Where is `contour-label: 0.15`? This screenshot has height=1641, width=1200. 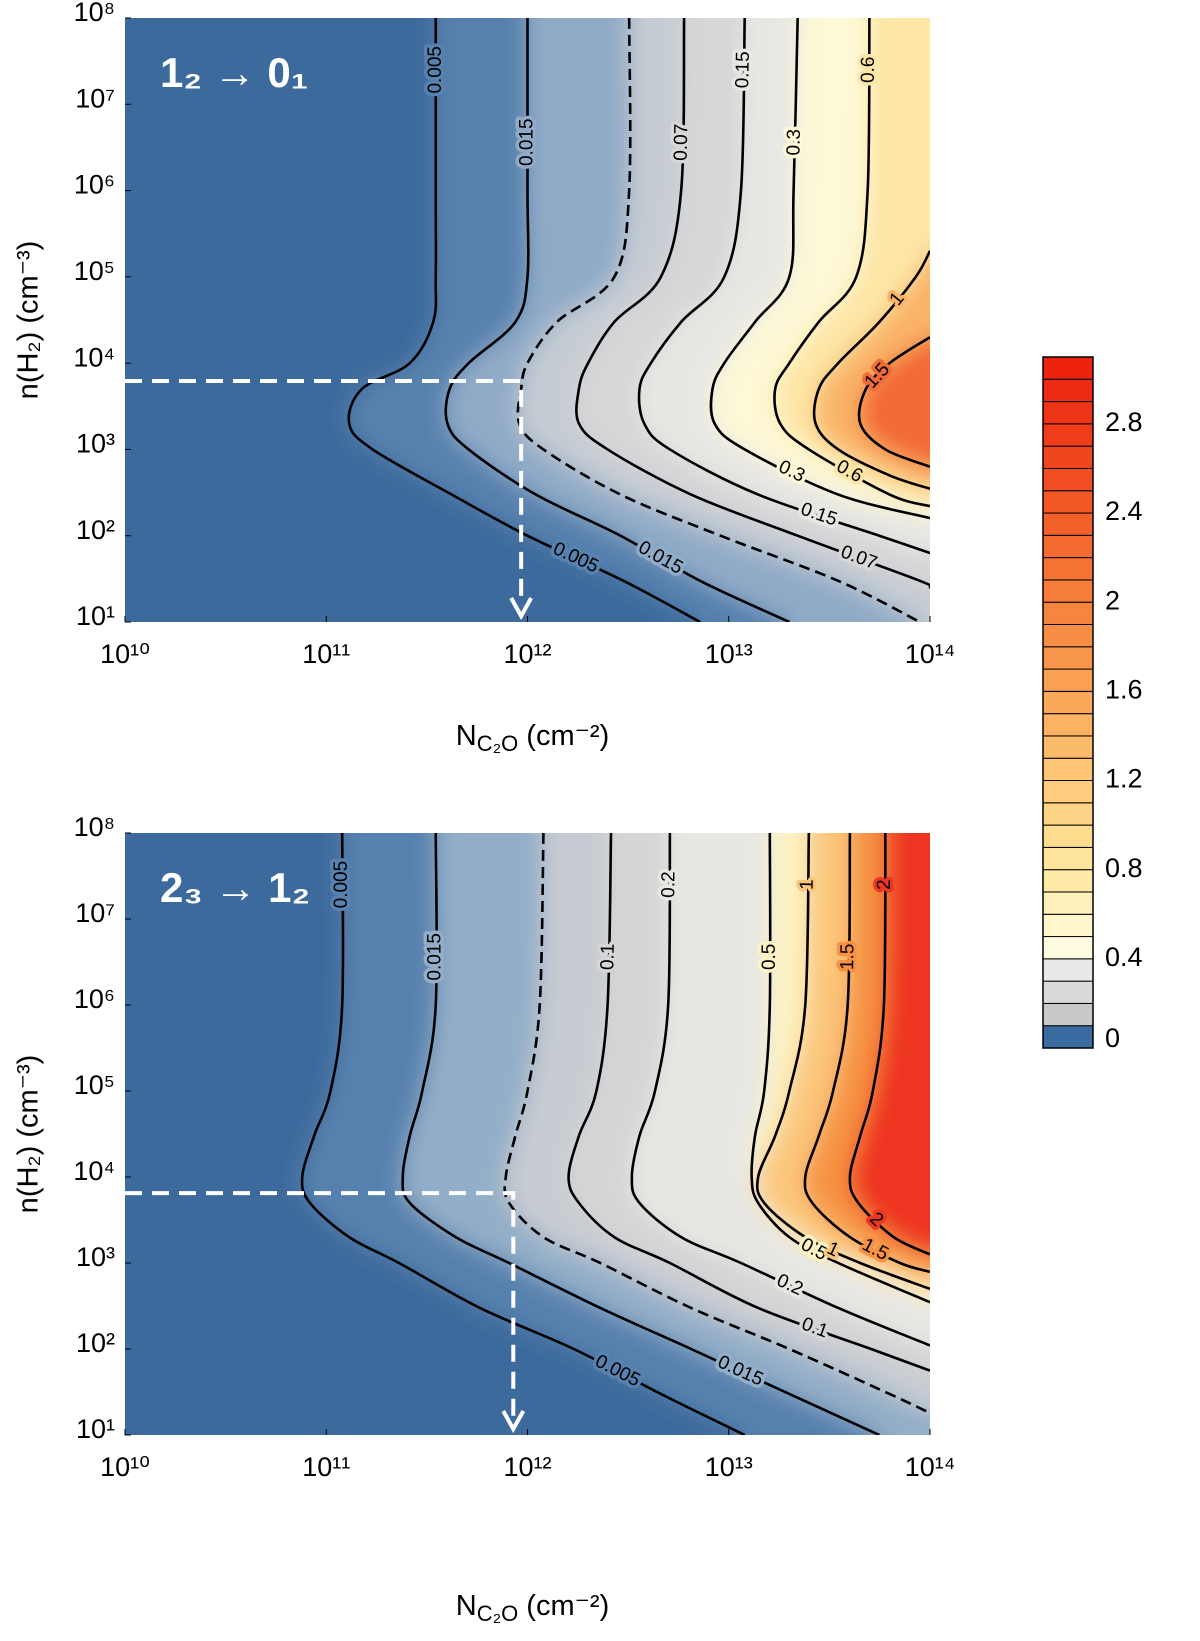 contour-label: 0.15 is located at coordinates (743, 69).